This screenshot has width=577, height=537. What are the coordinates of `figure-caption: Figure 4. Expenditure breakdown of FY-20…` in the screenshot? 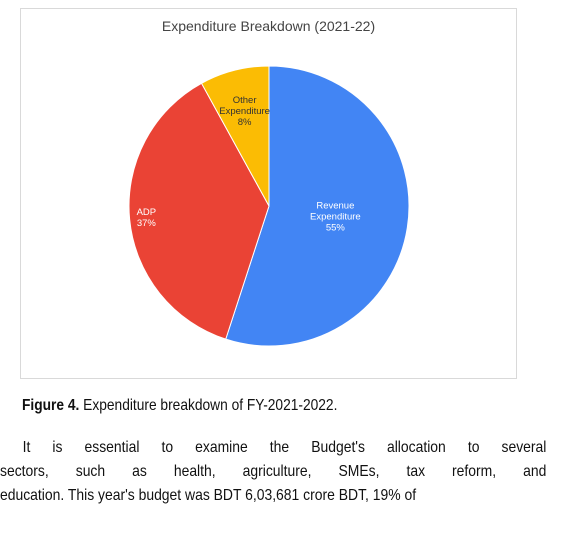 It's located at (254, 406).